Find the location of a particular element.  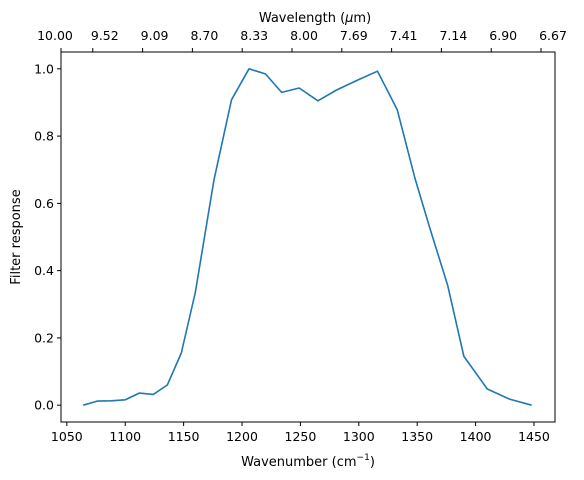

top-tick-label: 9.52 is located at coordinates (105, 35).